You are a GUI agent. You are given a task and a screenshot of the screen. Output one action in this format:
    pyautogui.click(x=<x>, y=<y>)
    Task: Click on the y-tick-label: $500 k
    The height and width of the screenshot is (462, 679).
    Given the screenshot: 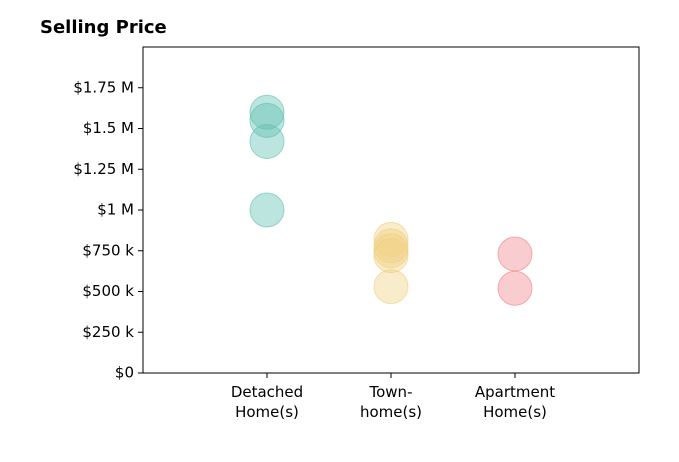 What is the action you would take?
    pyautogui.click(x=108, y=291)
    